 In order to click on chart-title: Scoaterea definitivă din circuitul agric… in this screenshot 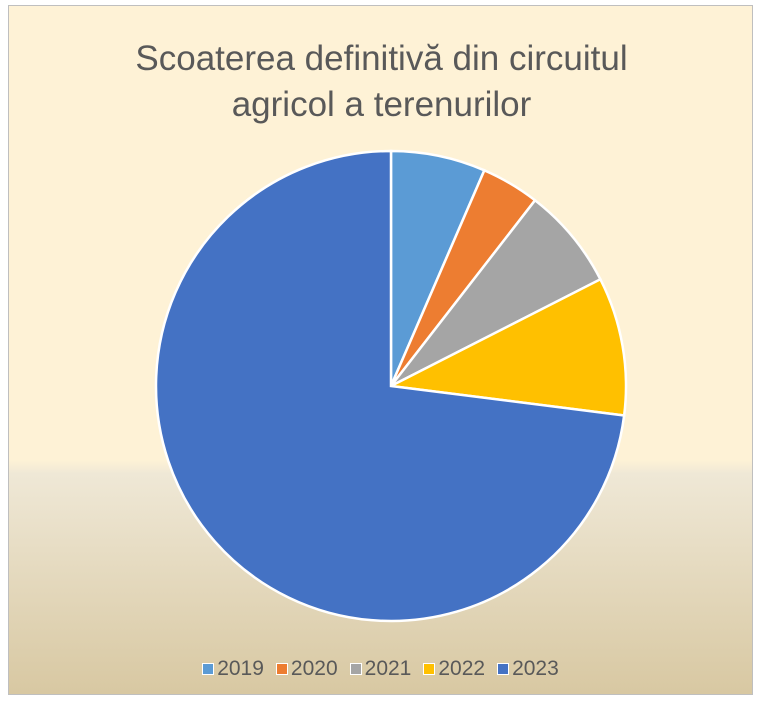, I will do `click(381, 81)`.